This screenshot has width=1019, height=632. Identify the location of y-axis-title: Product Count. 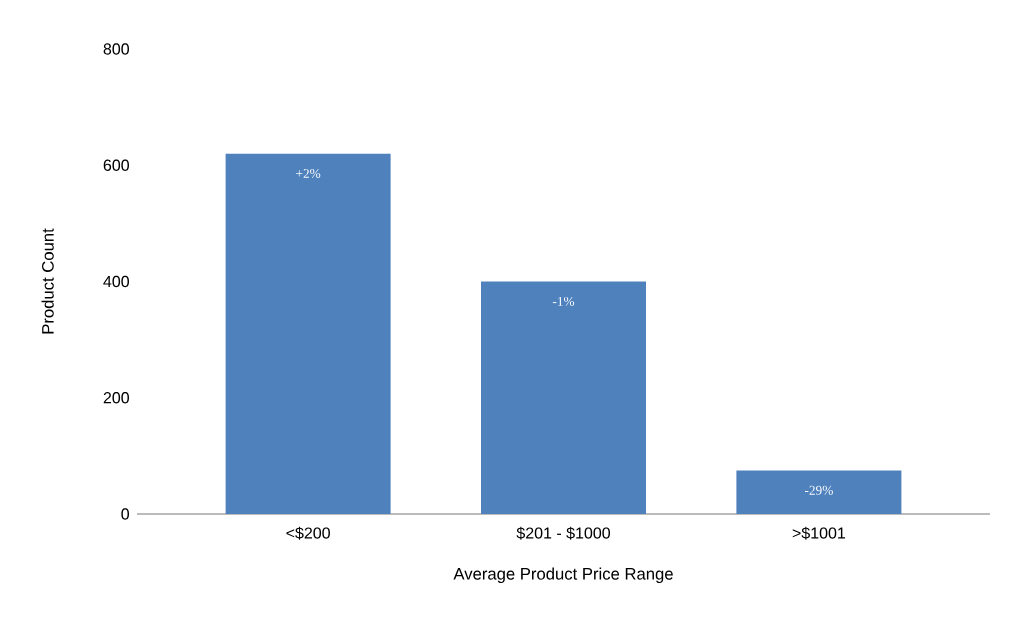
(47, 281).